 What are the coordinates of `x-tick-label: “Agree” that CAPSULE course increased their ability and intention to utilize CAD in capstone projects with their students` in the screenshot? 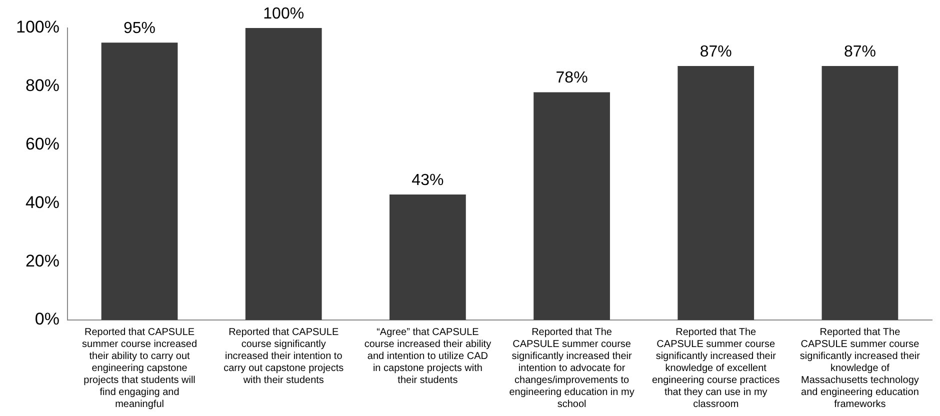 It's located at (428, 356).